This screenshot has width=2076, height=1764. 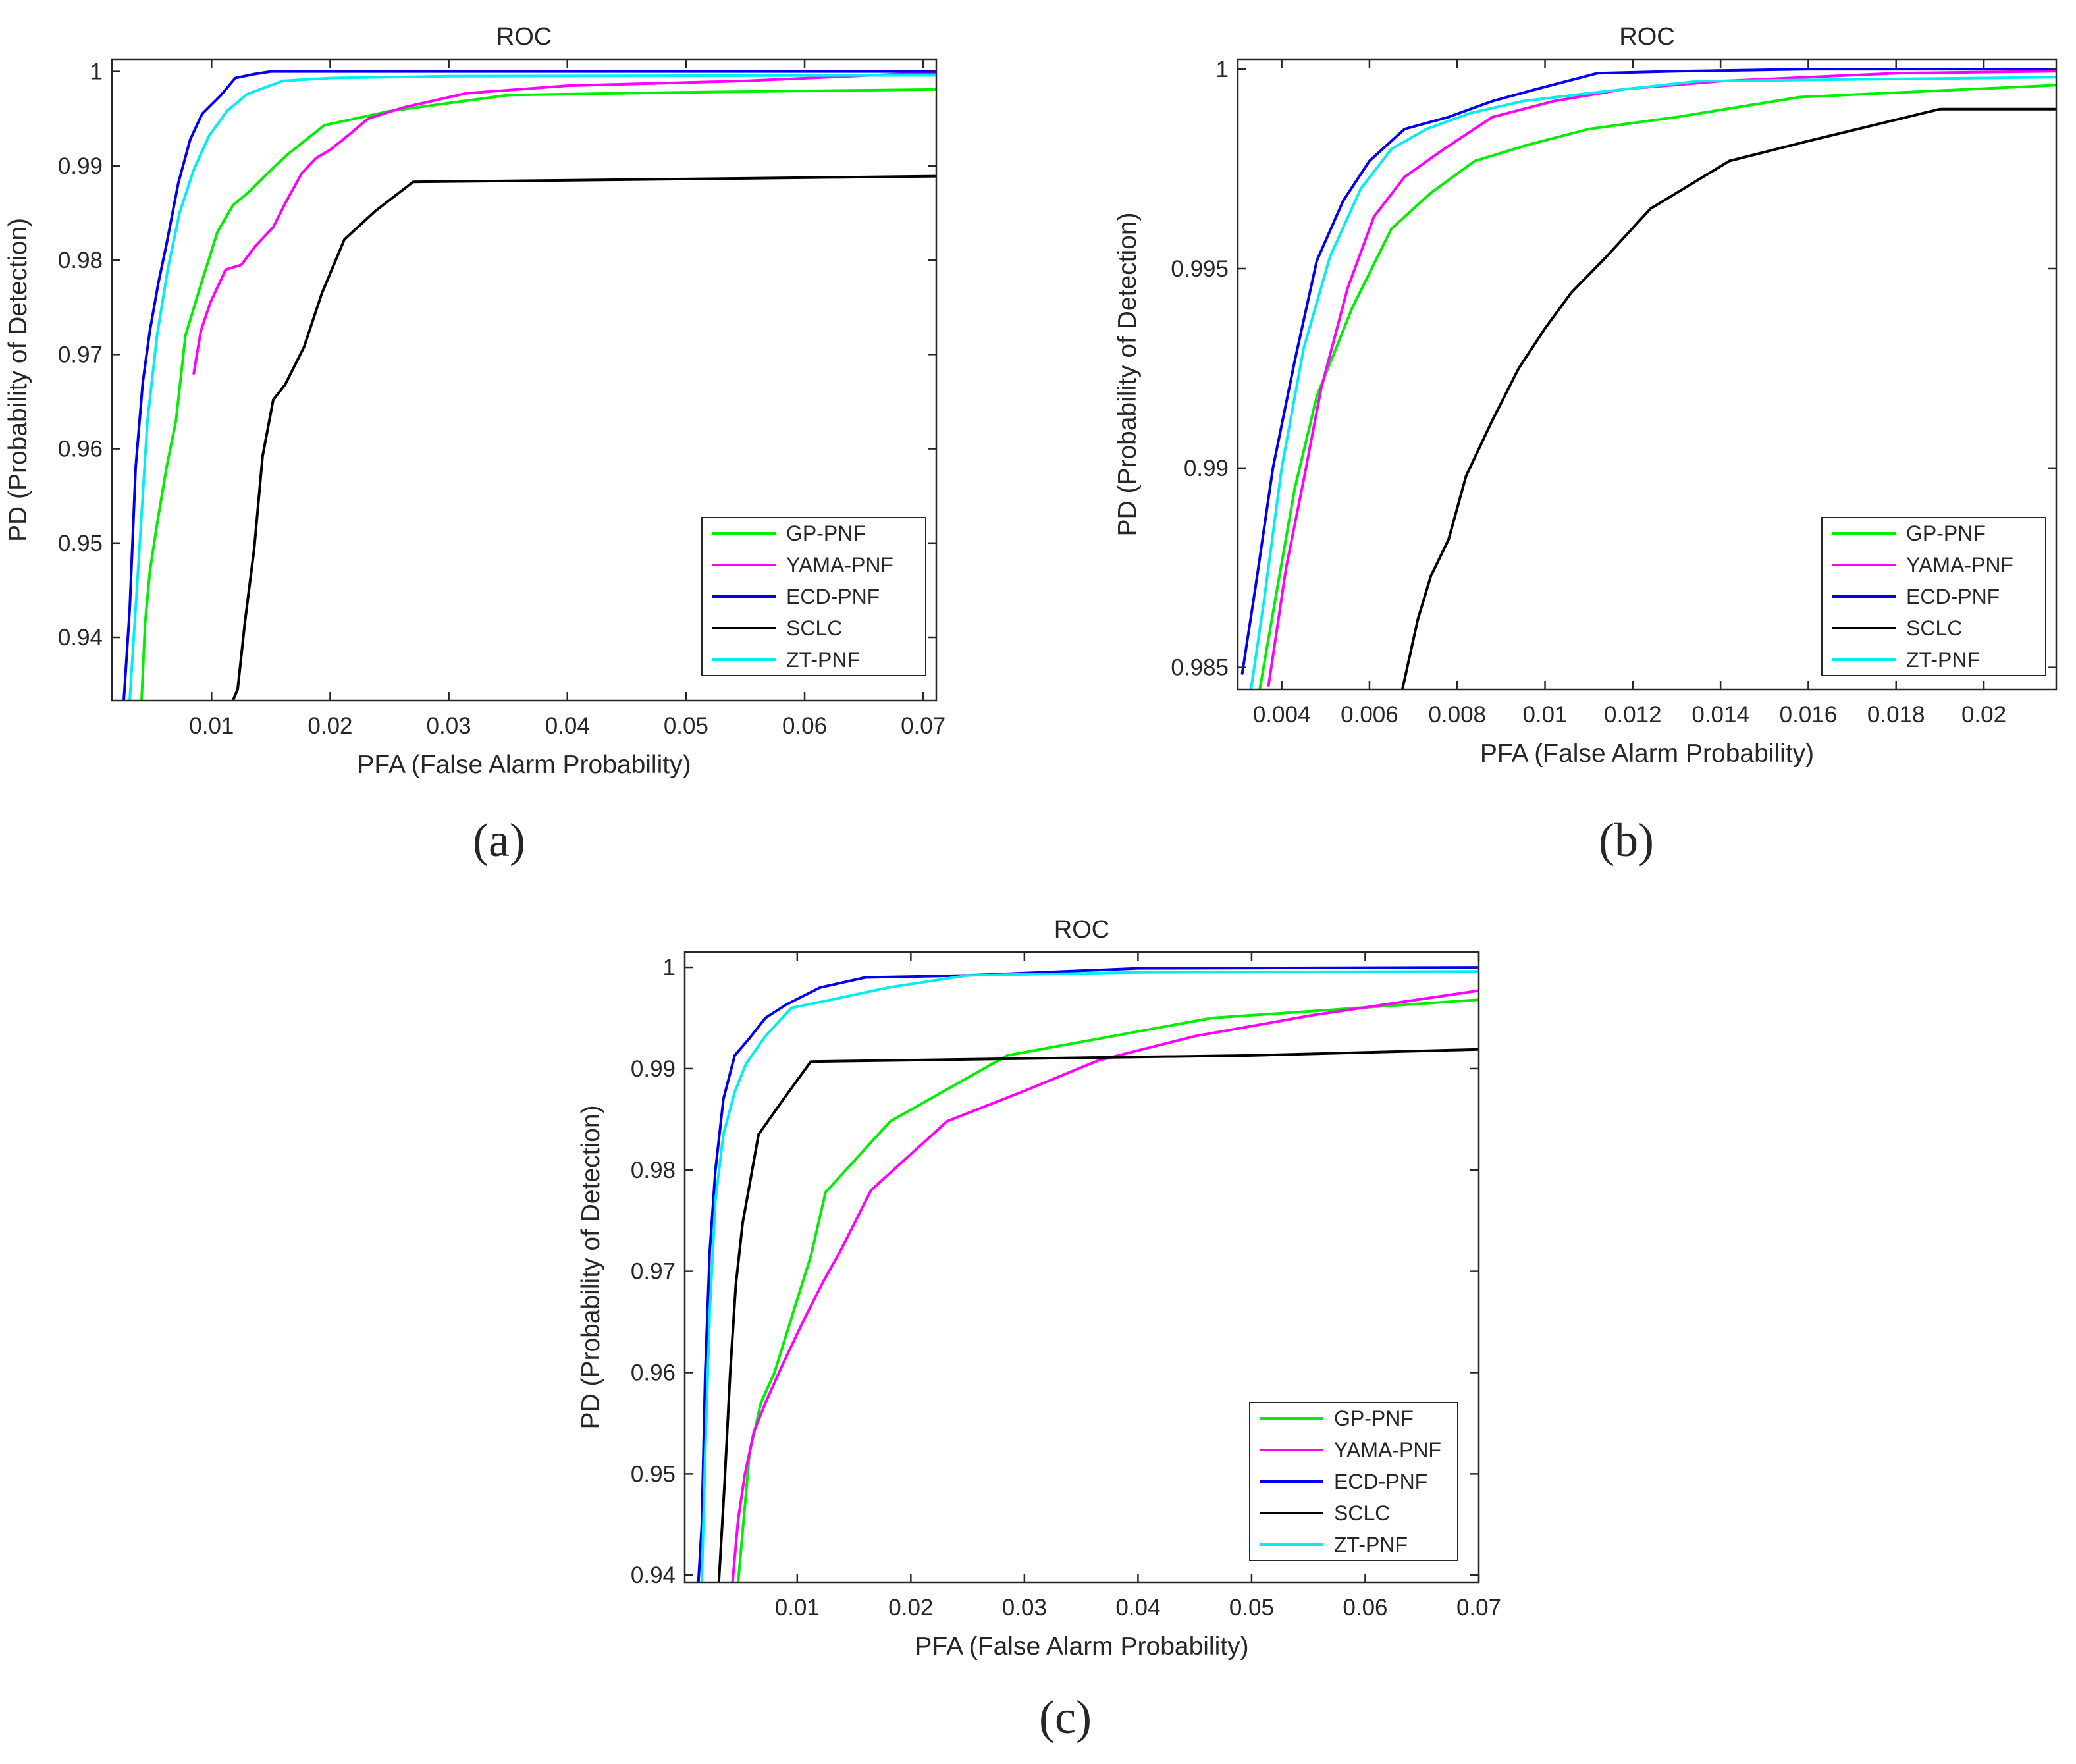 I want to click on panel-b-legend-label-ecd-pnf: ECD-PNF, so click(x=1953, y=596).